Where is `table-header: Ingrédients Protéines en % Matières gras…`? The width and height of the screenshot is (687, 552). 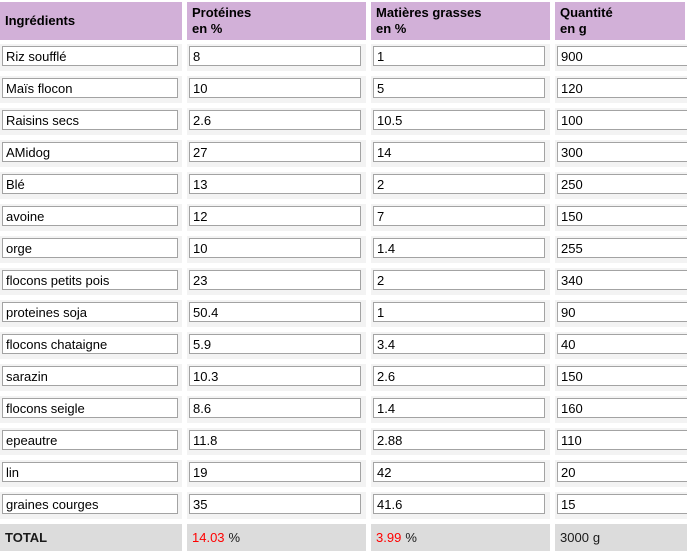
table-header: Ingrédients Protéines en % Matières gras… is located at coordinates (343, 21).